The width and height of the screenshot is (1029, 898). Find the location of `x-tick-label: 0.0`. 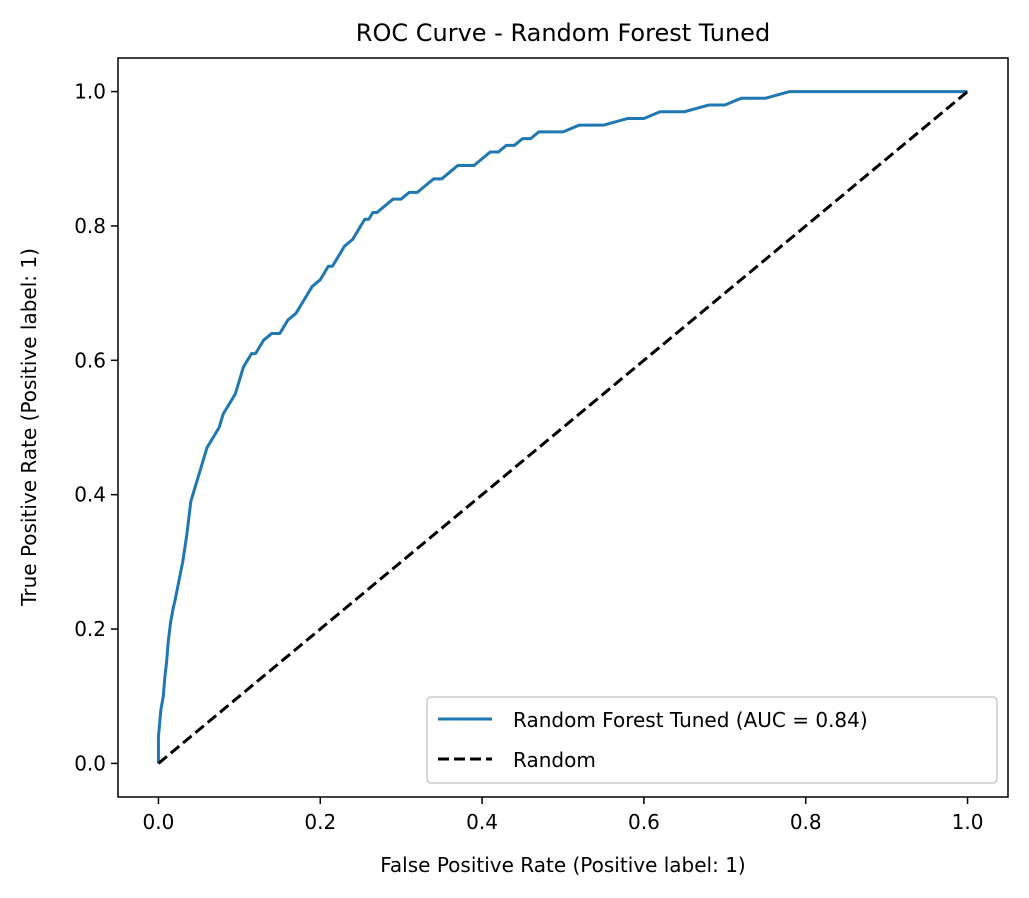

x-tick-label: 0.0 is located at coordinates (159, 822).